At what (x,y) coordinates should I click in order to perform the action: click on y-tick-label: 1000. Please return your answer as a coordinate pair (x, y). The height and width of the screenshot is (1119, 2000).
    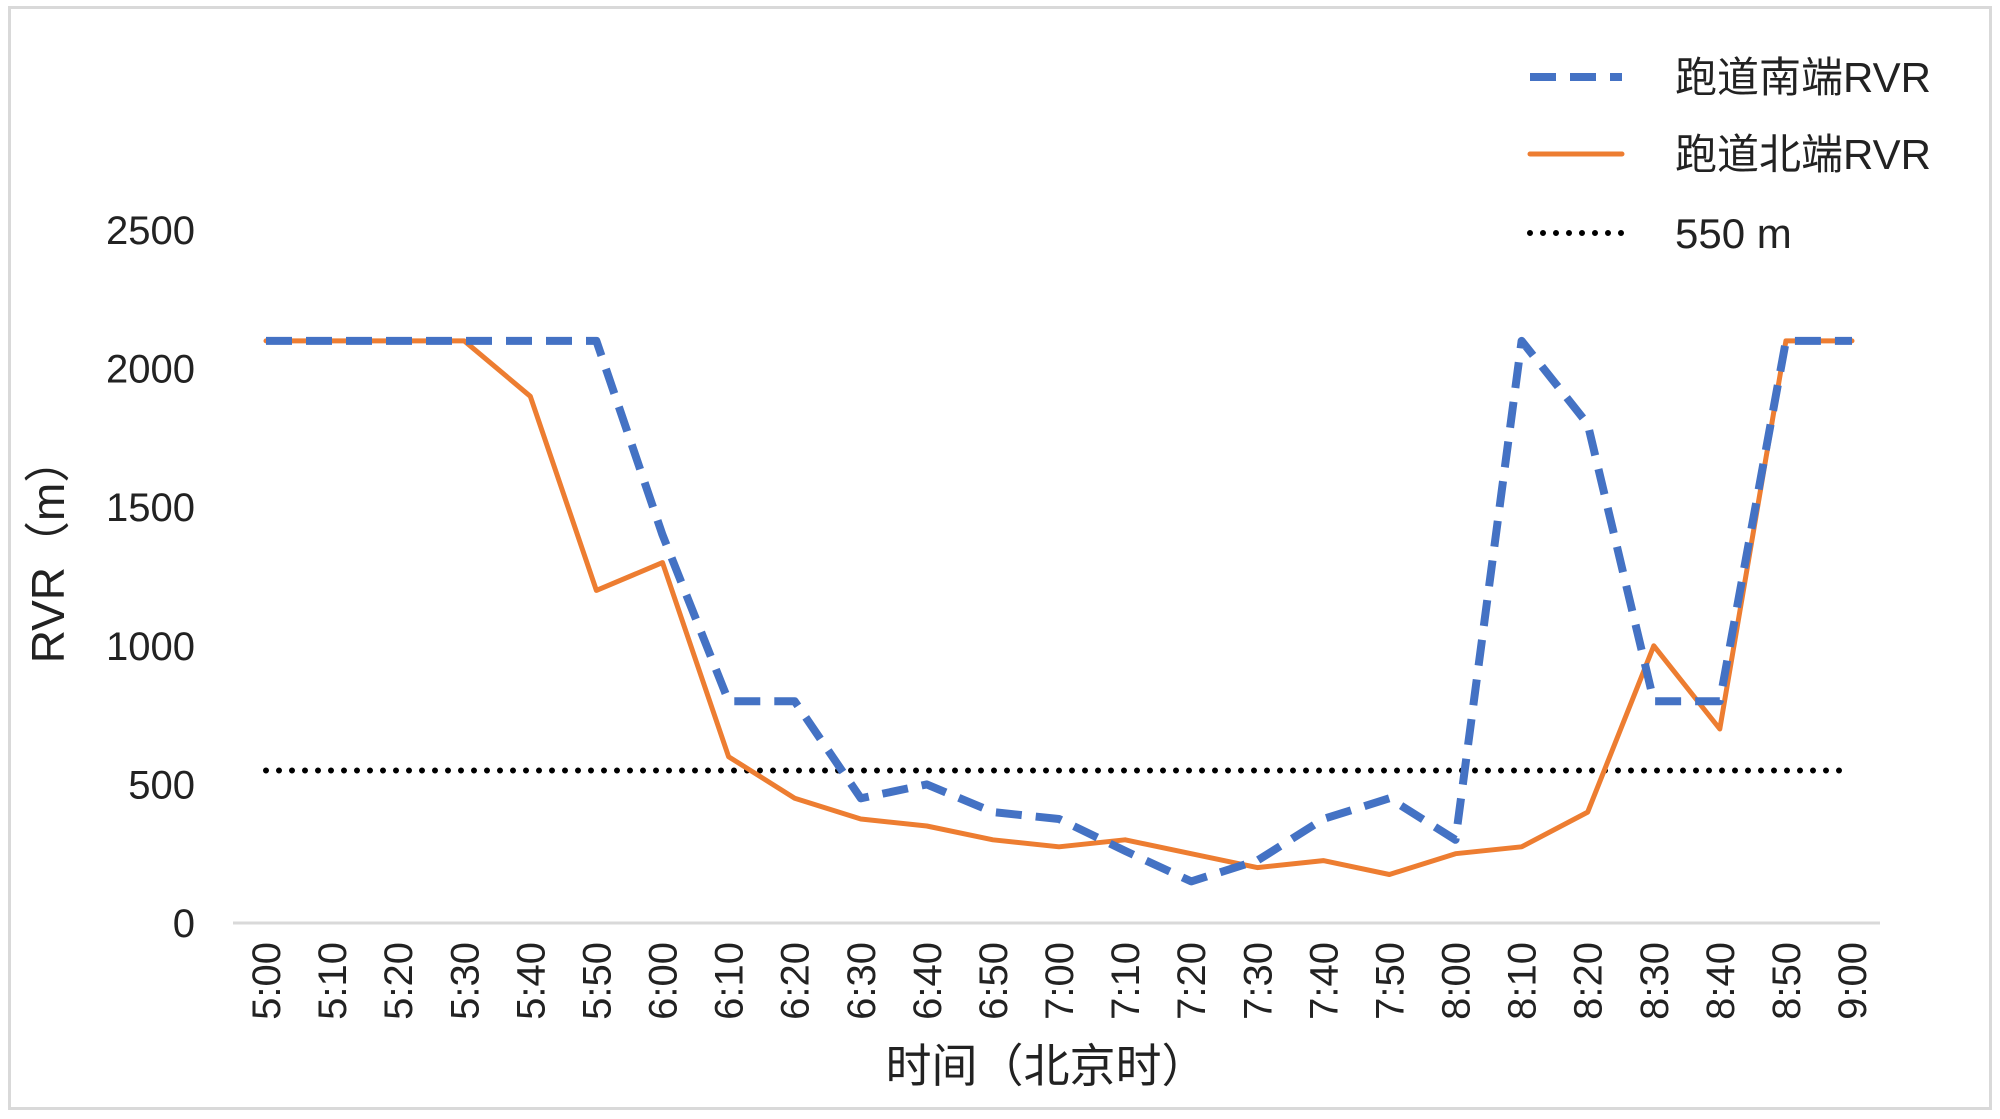
    Looking at the image, I should click on (150, 647).